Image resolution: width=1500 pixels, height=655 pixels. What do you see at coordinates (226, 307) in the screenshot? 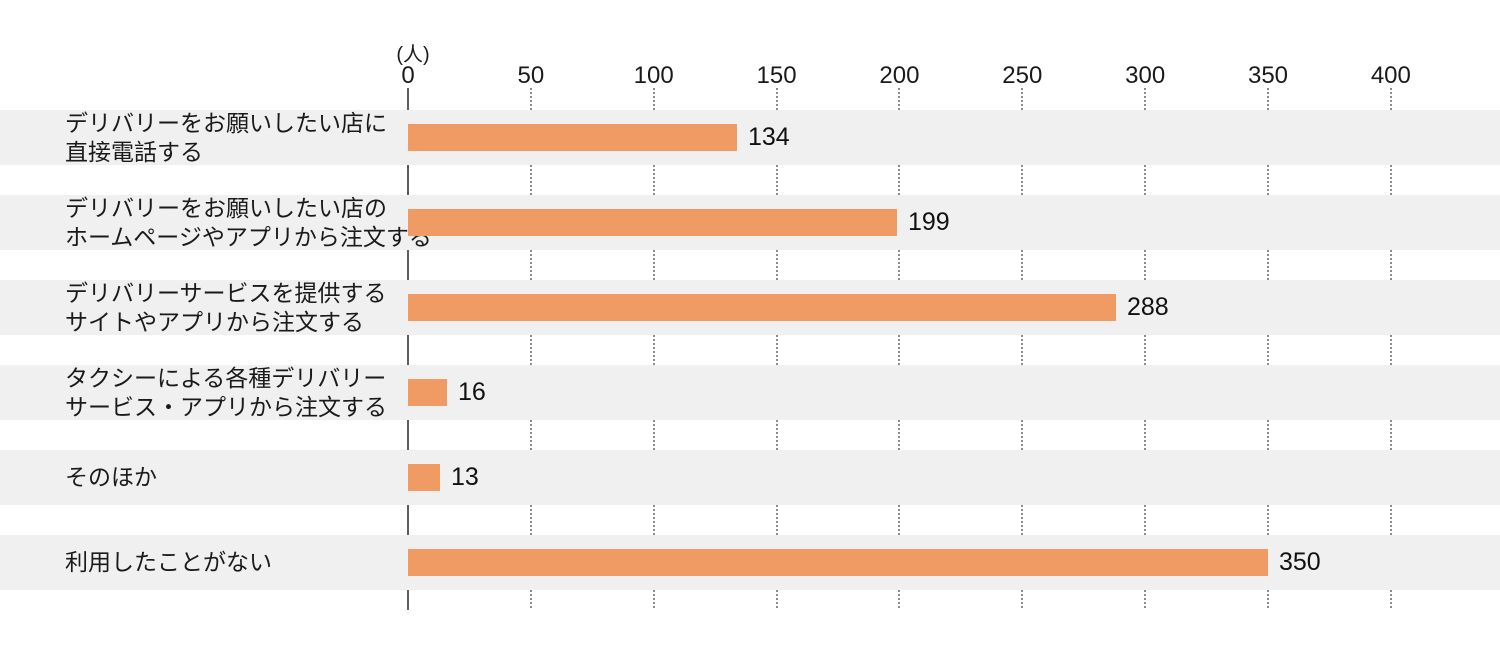
I see `category-label: デリバリーサービスを提供する サイトやアプリから注文する` at bounding box center [226, 307].